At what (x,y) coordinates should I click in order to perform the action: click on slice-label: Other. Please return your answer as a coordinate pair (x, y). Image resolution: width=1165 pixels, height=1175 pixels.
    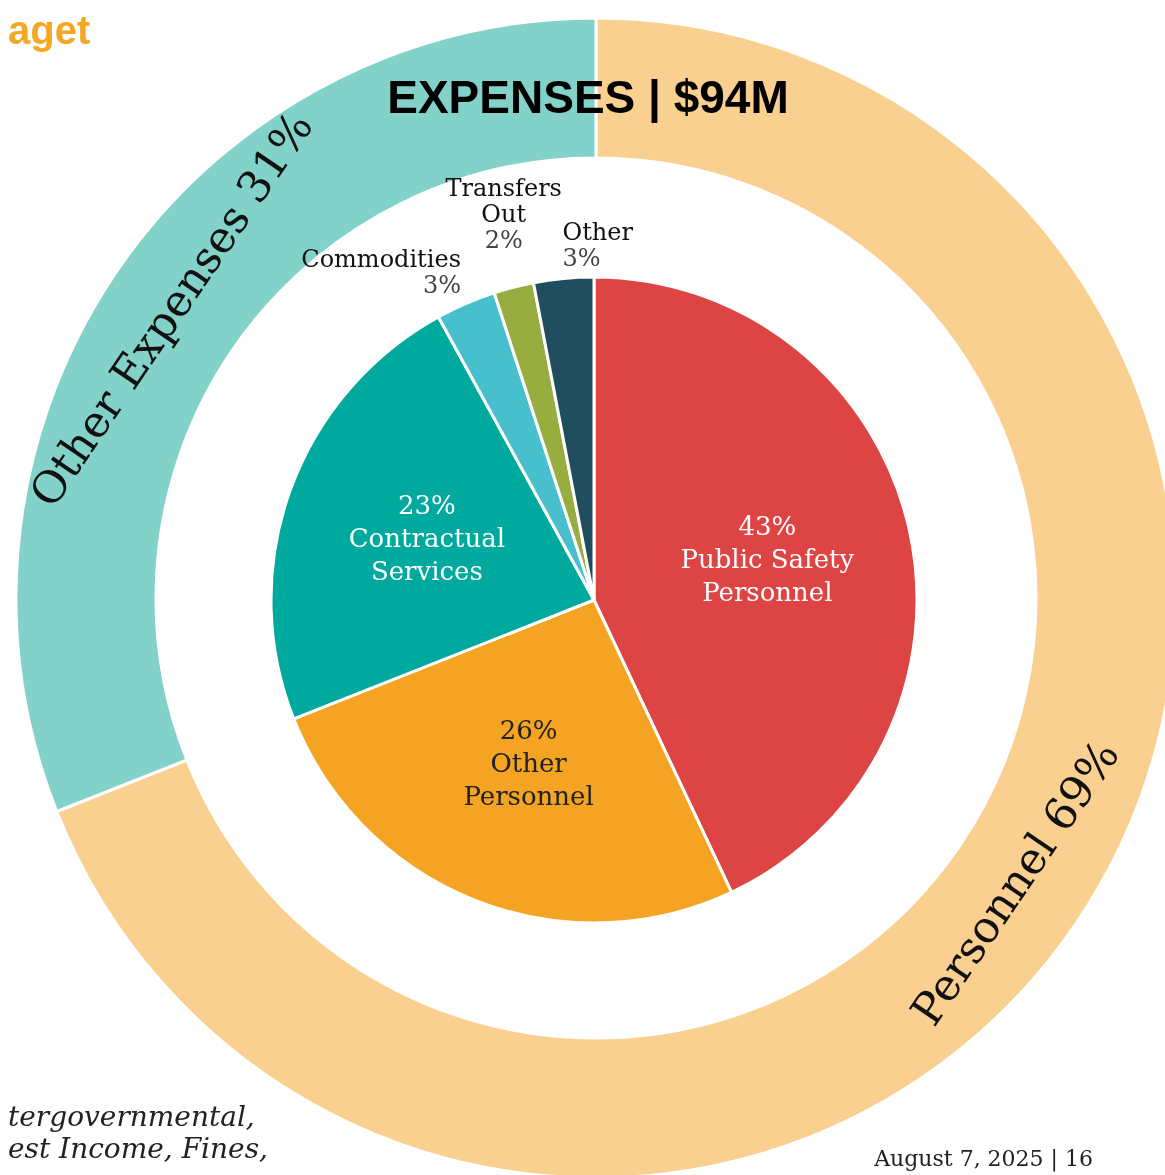
    Looking at the image, I should click on (598, 232).